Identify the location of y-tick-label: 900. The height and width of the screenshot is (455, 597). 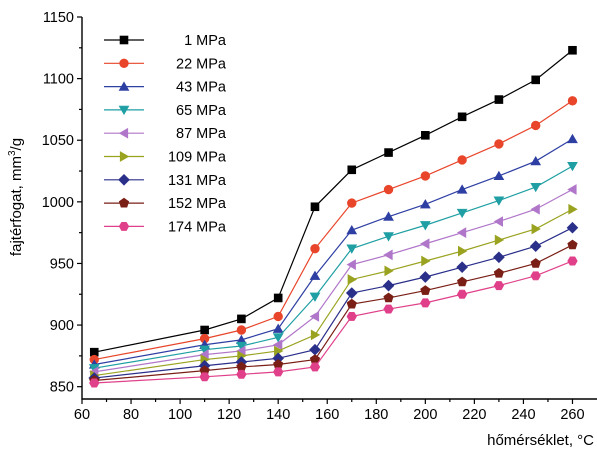
(62, 326).